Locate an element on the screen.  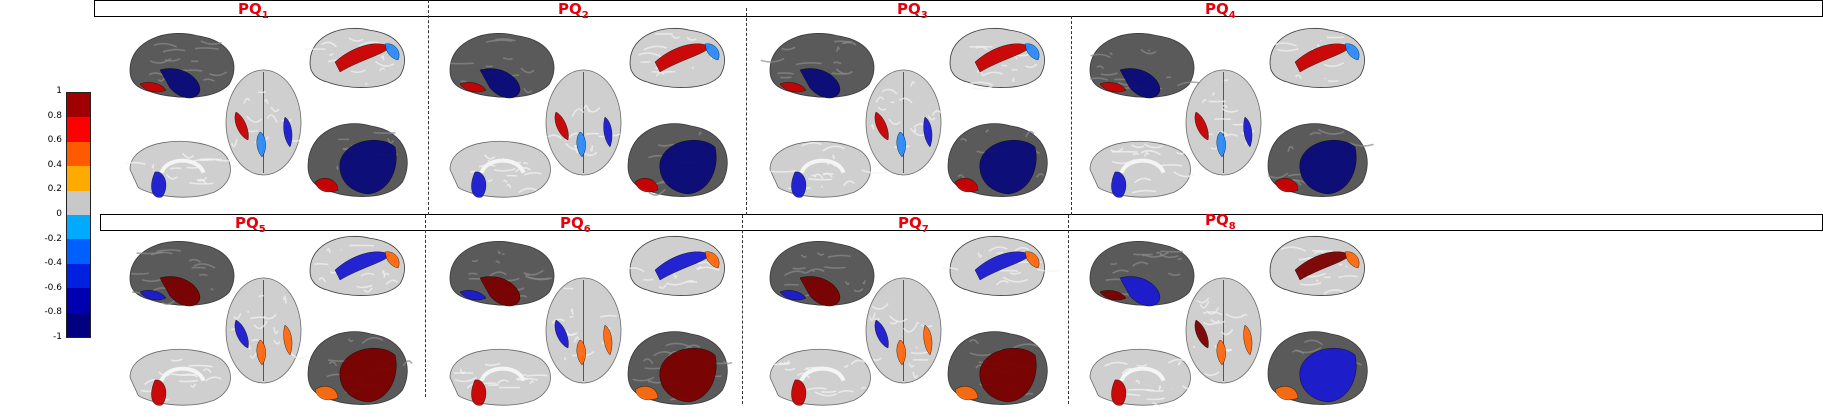
brain-panel-pq2 is located at coordinates (588, 112).